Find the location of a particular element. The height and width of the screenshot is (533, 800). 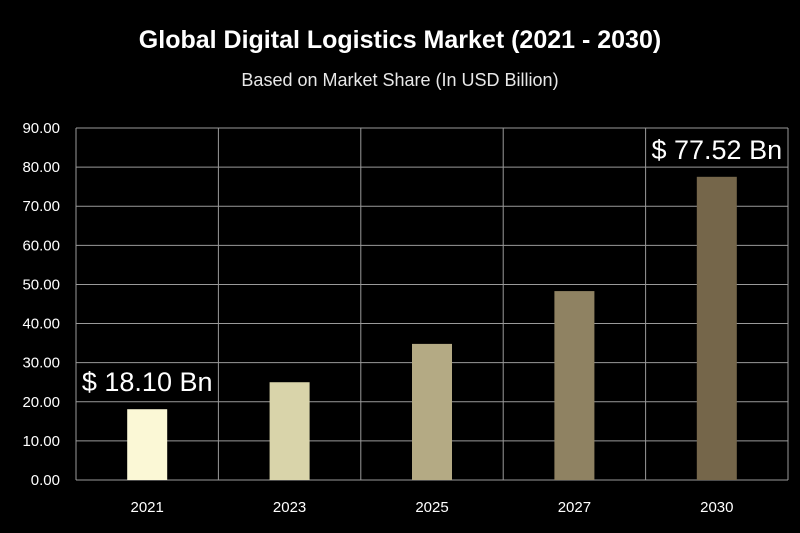

x-tick-label: 2021 is located at coordinates (147, 507).